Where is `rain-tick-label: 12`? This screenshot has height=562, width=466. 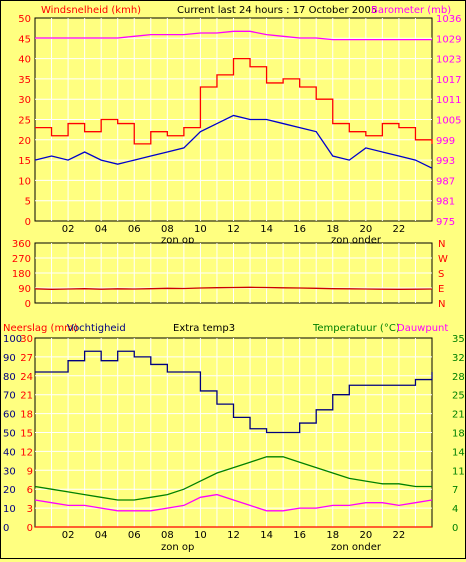 rain-tick-label: 12 is located at coordinates (26, 452).